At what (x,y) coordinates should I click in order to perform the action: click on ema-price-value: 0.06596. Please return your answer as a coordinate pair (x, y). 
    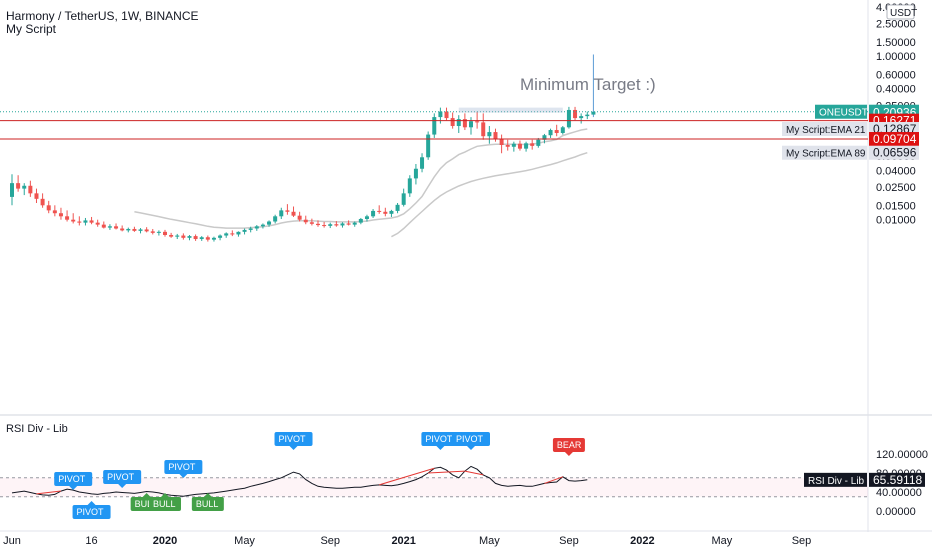
    Looking at the image, I should click on (895, 153).